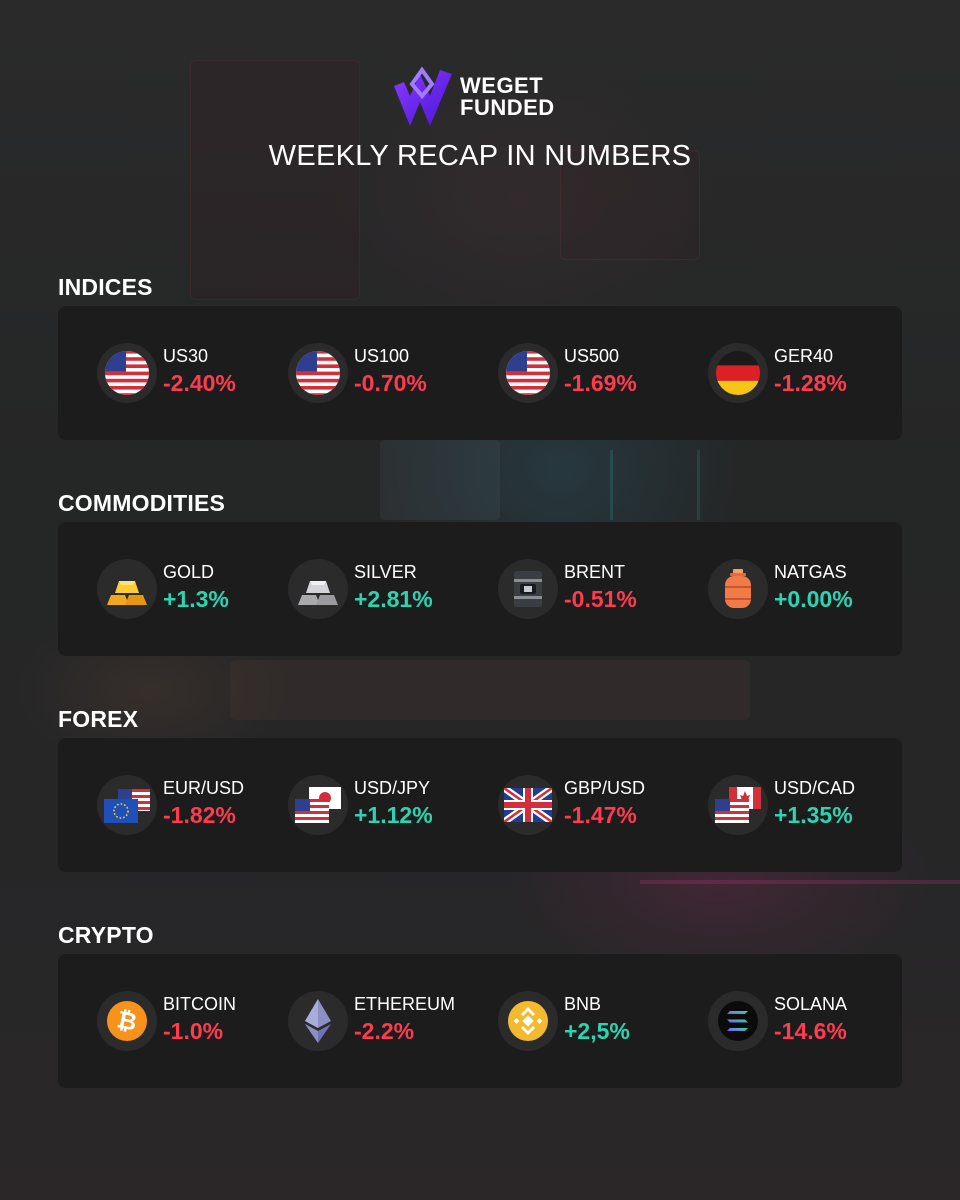 The height and width of the screenshot is (1200, 960). I want to click on instrument-change: +2,5%, so click(597, 1031).